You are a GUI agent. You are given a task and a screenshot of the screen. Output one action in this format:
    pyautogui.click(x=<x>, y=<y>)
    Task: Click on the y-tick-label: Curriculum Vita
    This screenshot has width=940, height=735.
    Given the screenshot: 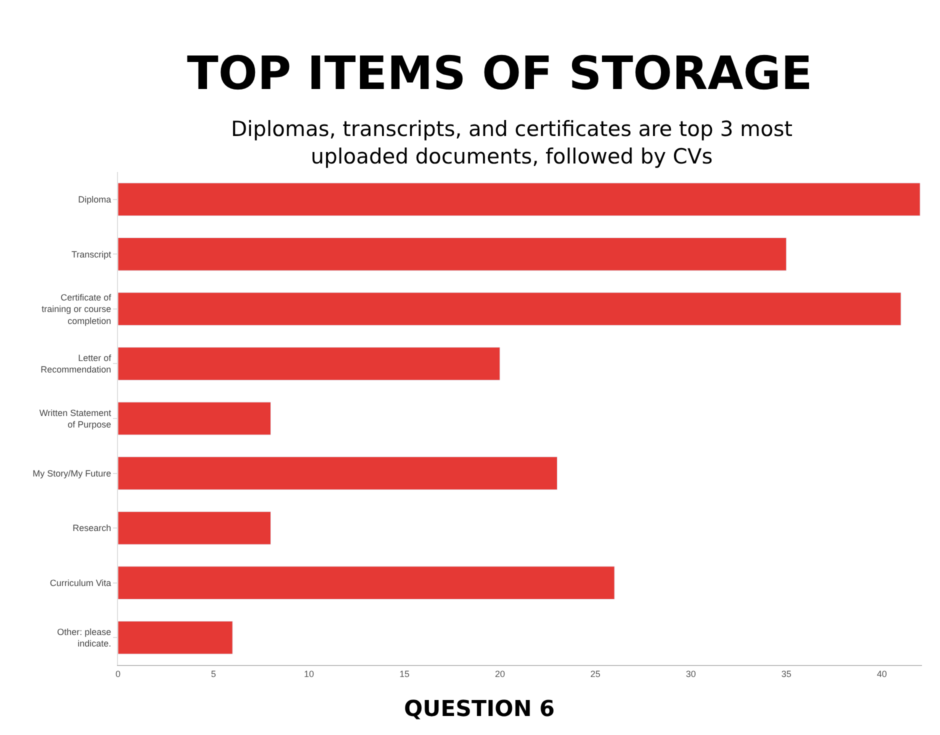 What is the action you would take?
    pyautogui.click(x=81, y=583)
    